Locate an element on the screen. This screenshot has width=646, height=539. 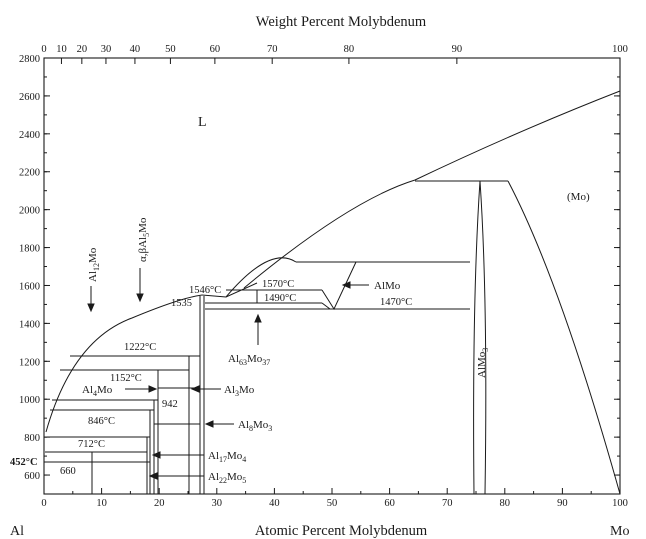
al4mo-base: Al is located at coordinates (87, 390).